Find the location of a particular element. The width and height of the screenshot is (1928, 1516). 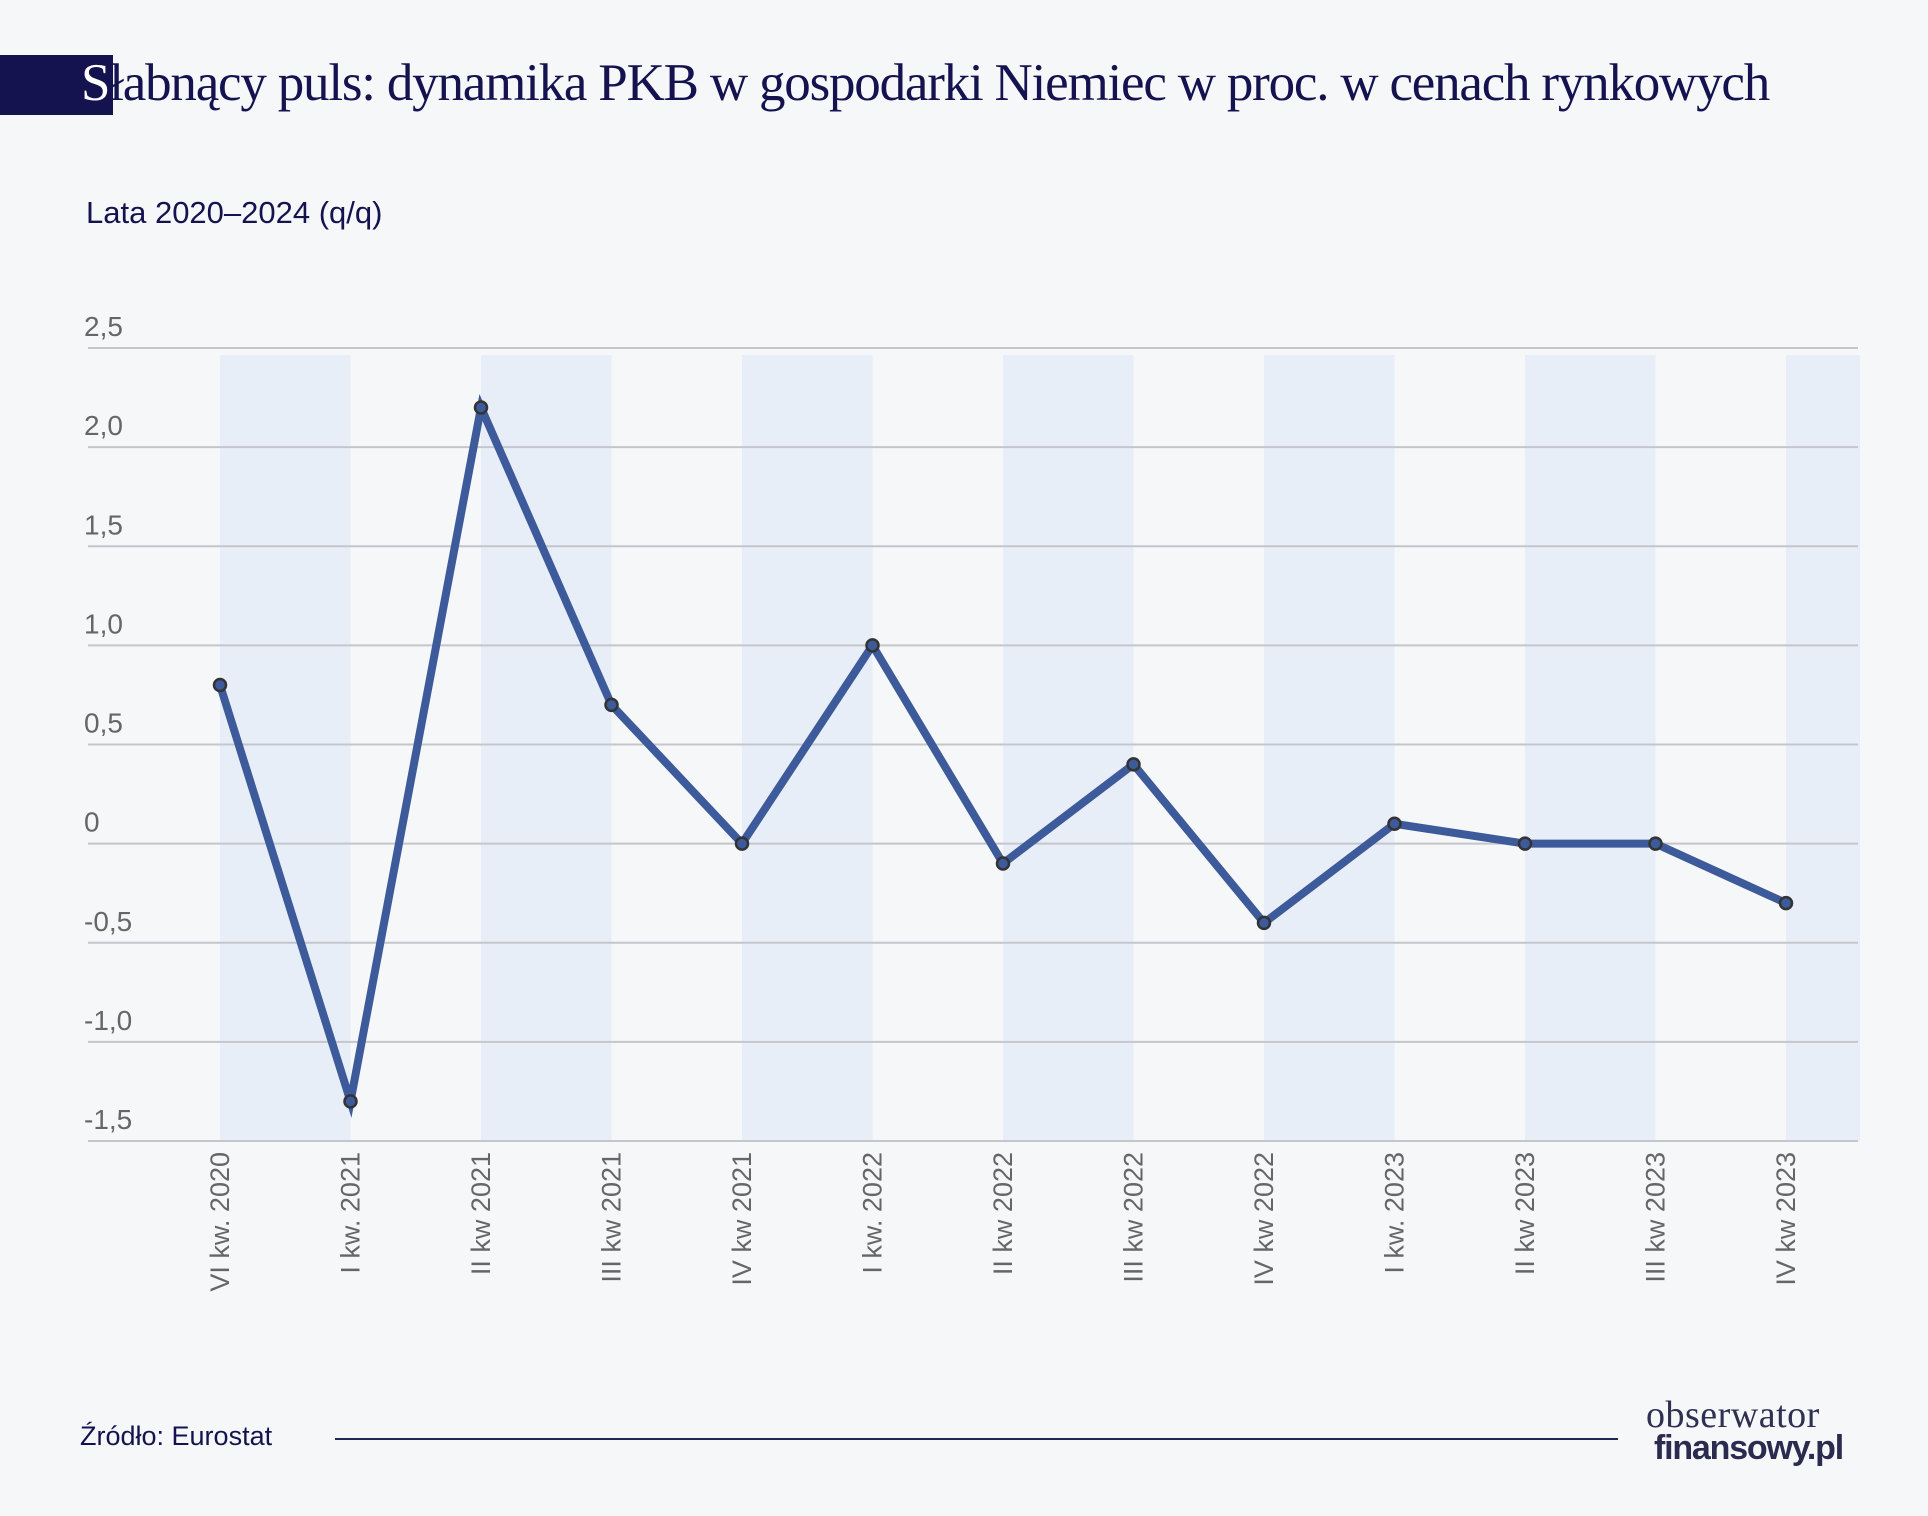

x-tick-label: III kw 2021 is located at coordinates (612, 1217).